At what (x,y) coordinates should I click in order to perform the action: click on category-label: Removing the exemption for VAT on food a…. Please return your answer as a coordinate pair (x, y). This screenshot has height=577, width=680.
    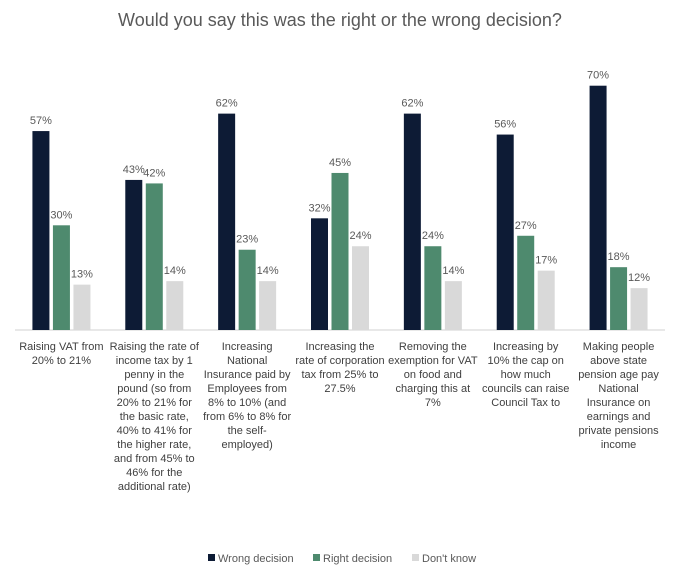
    Looking at the image, I should click on (433, 375).